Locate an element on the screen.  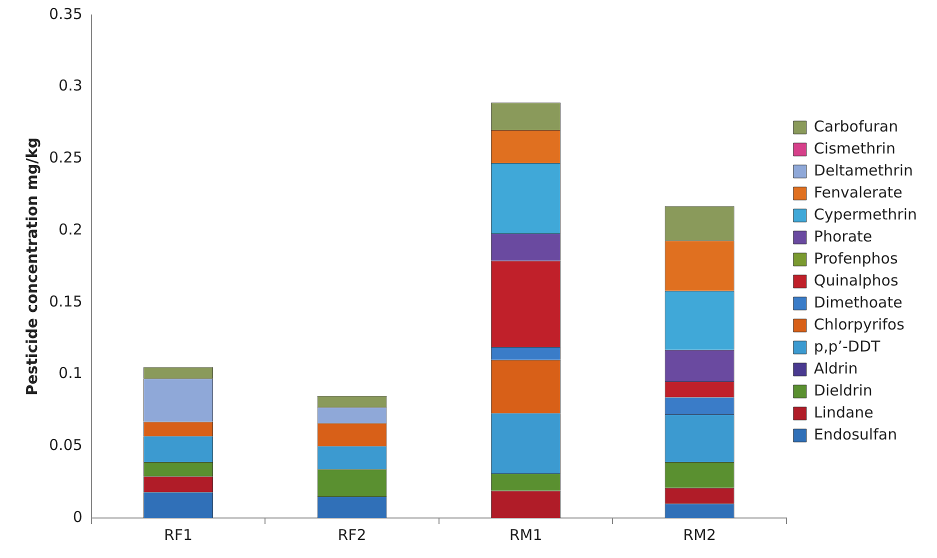
y-tick-label: 0.35 is located at coordinates (65, 13).